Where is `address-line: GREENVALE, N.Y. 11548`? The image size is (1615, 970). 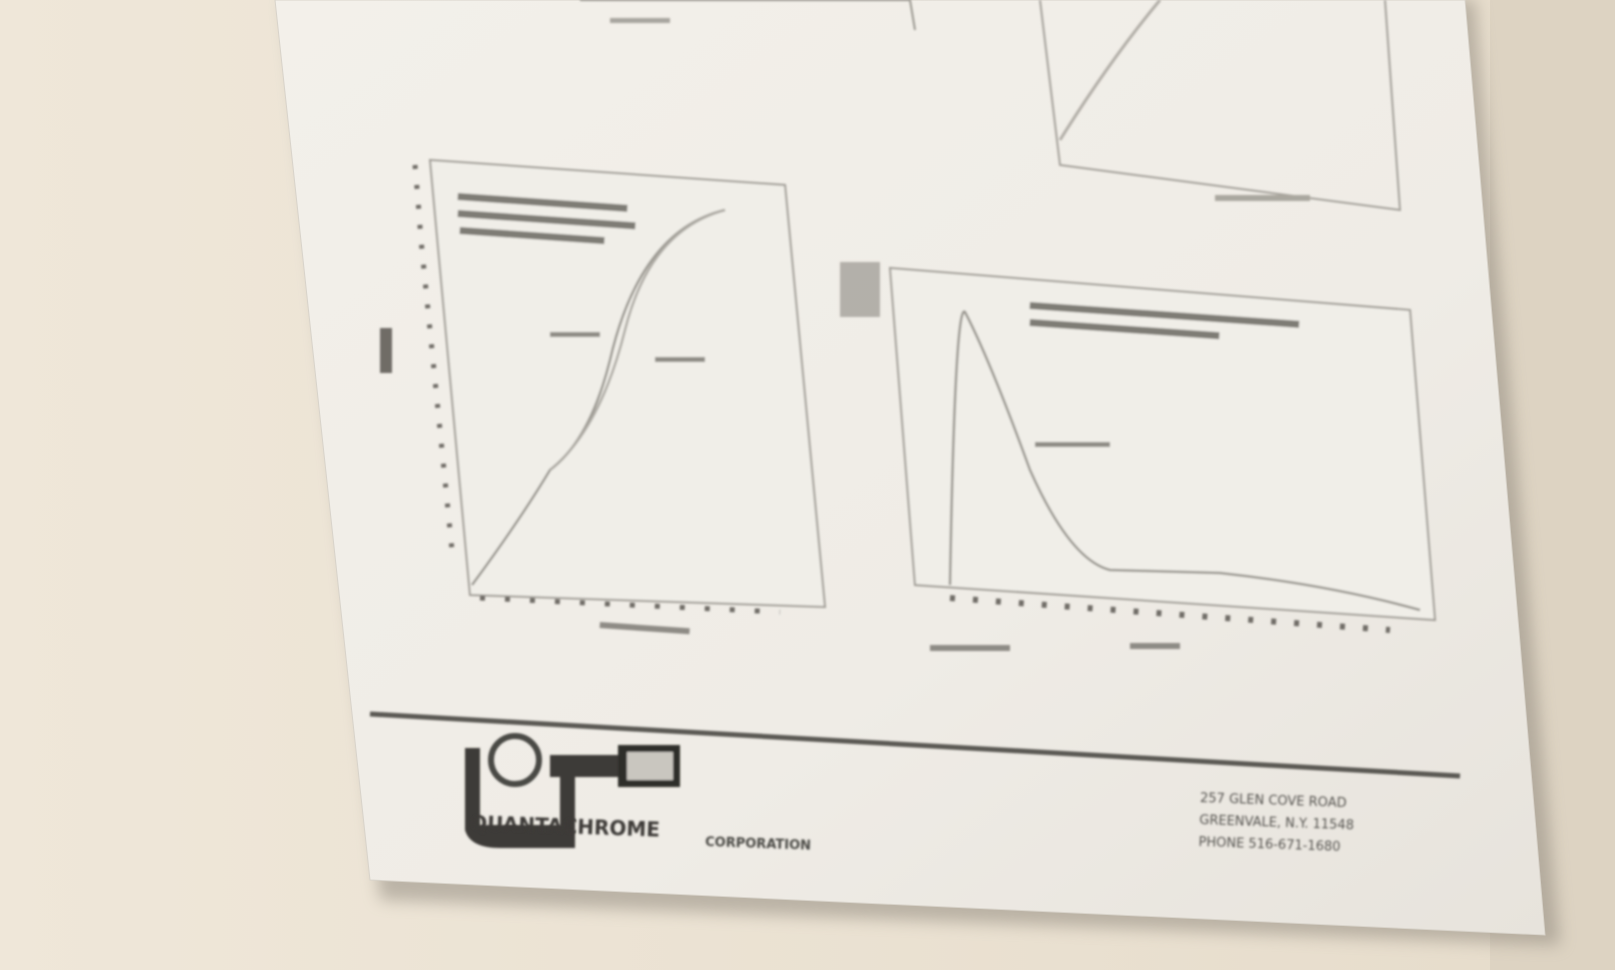
address-line: GREENVALE, N.Y. 11548 is located at coordinates (1276, 823).